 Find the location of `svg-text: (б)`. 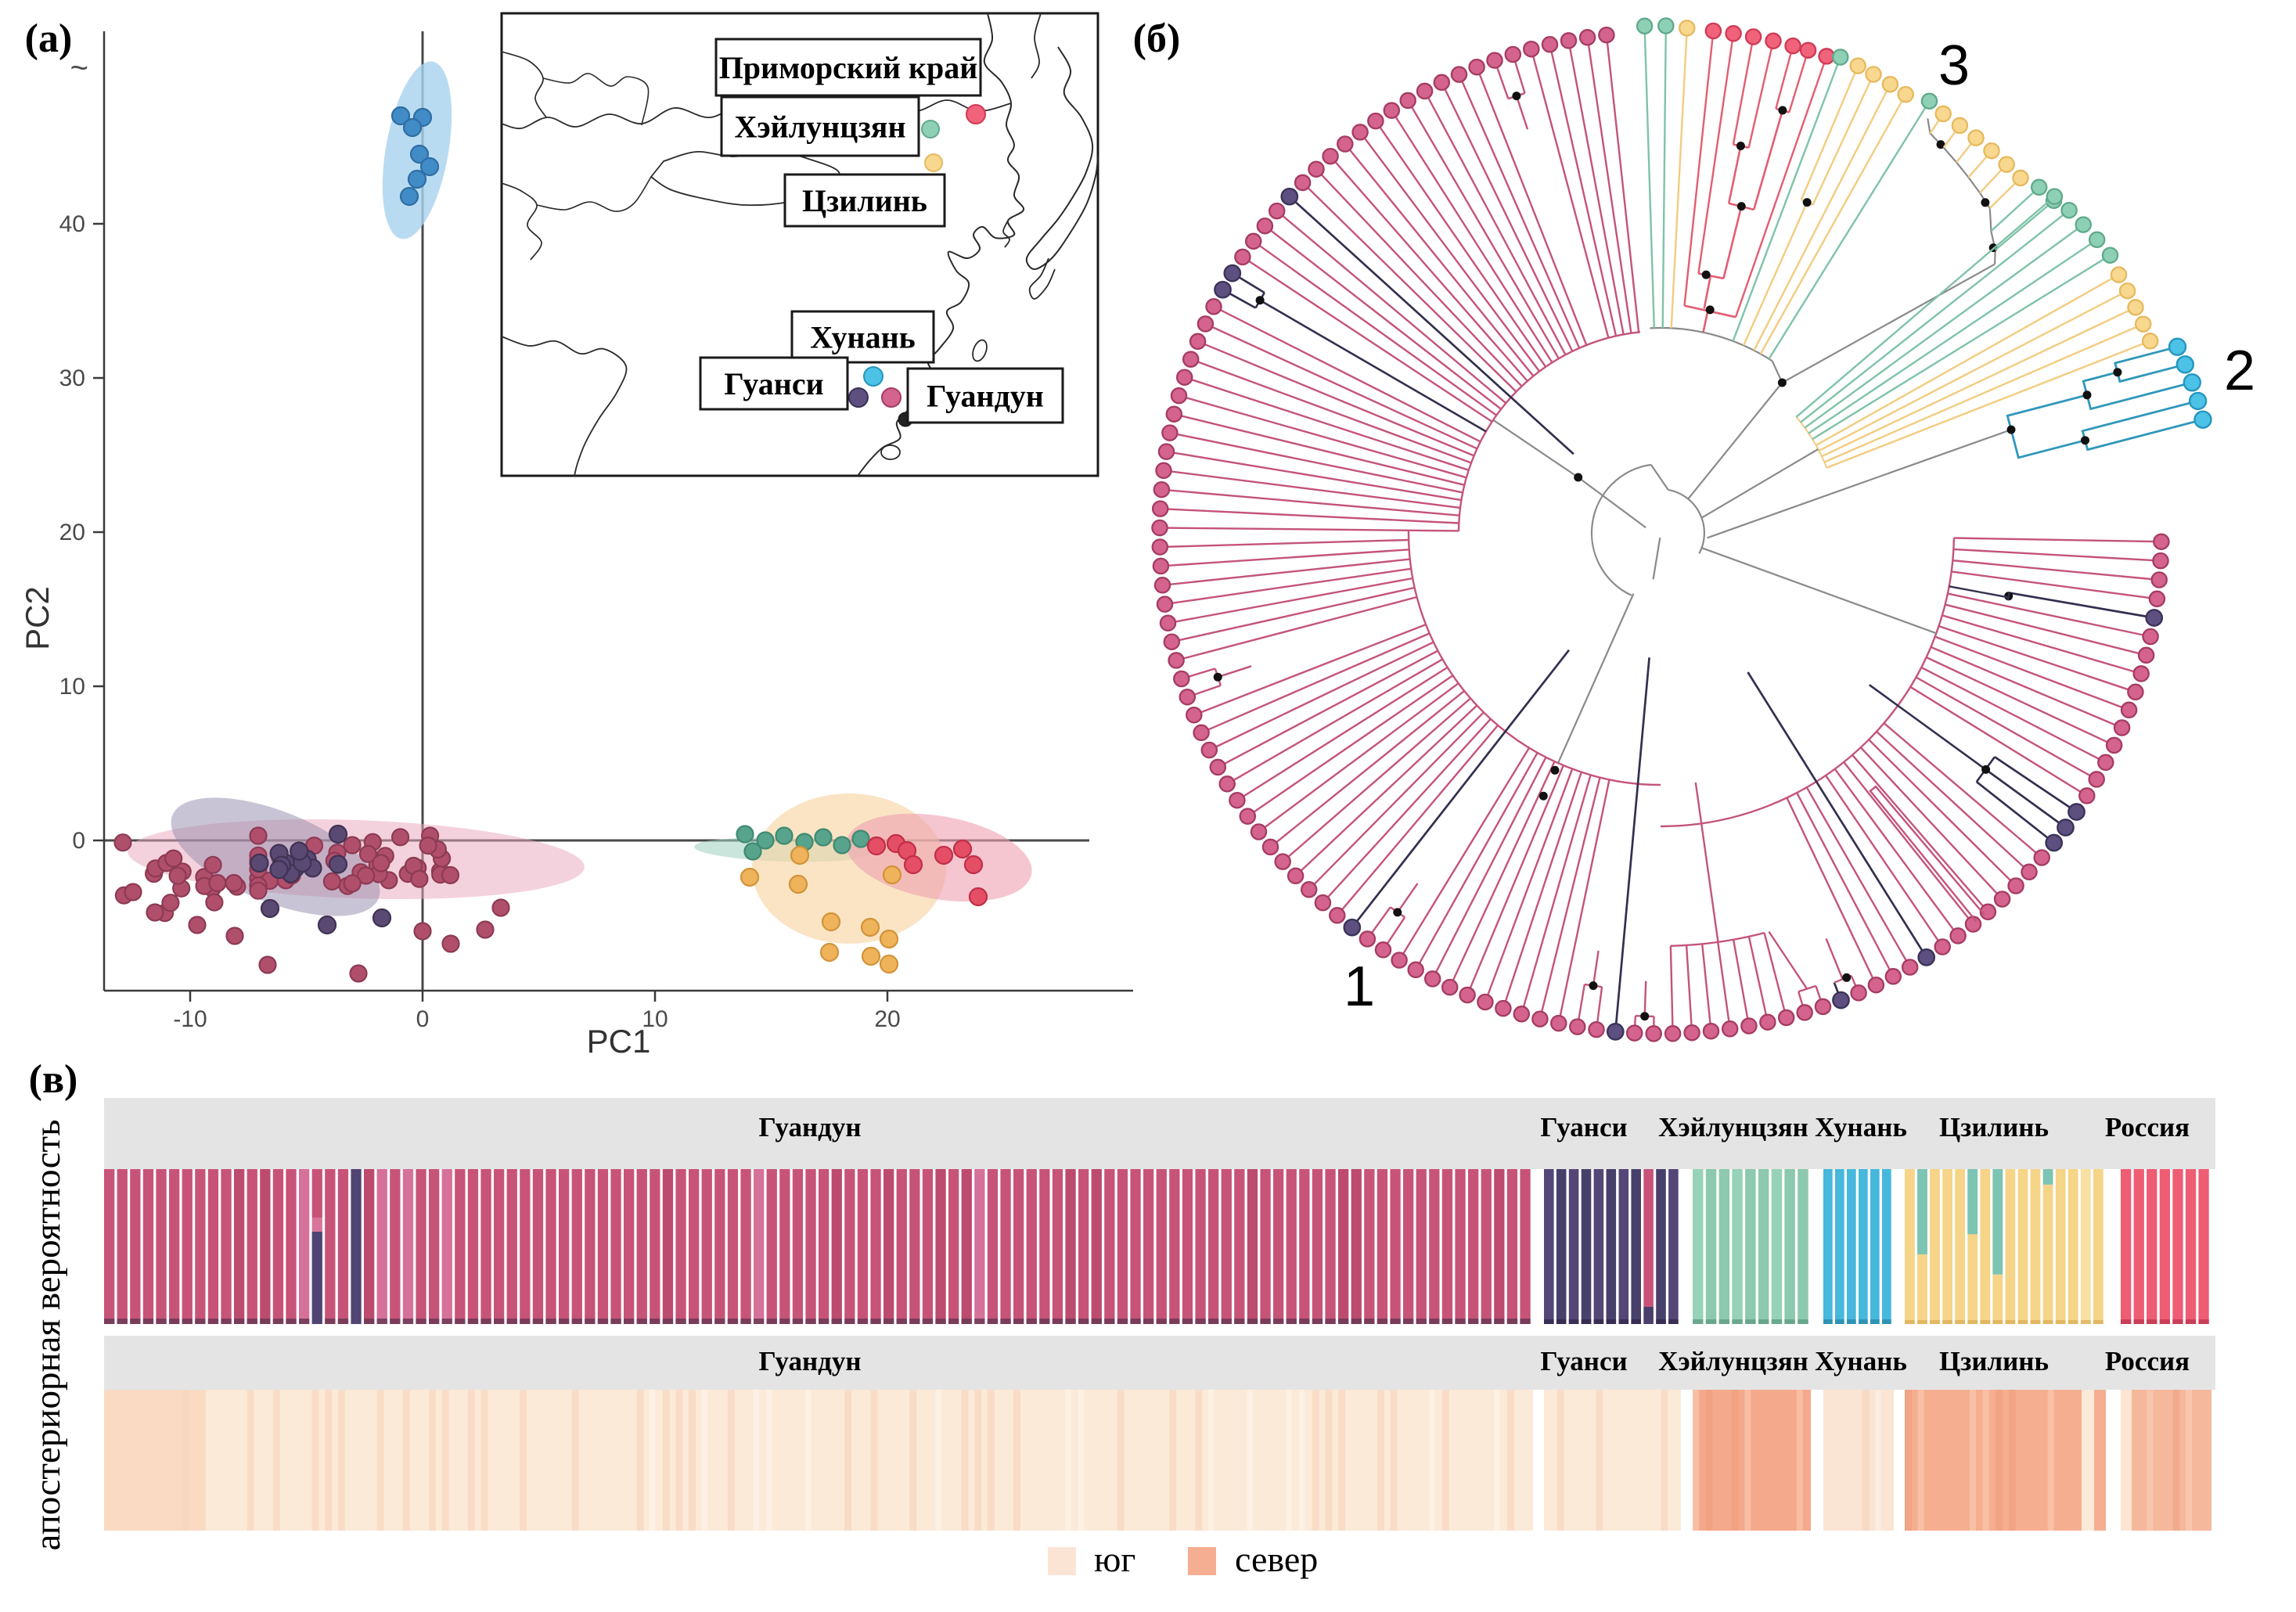

svg-text: (б) is located at coordinates (1157, 38).